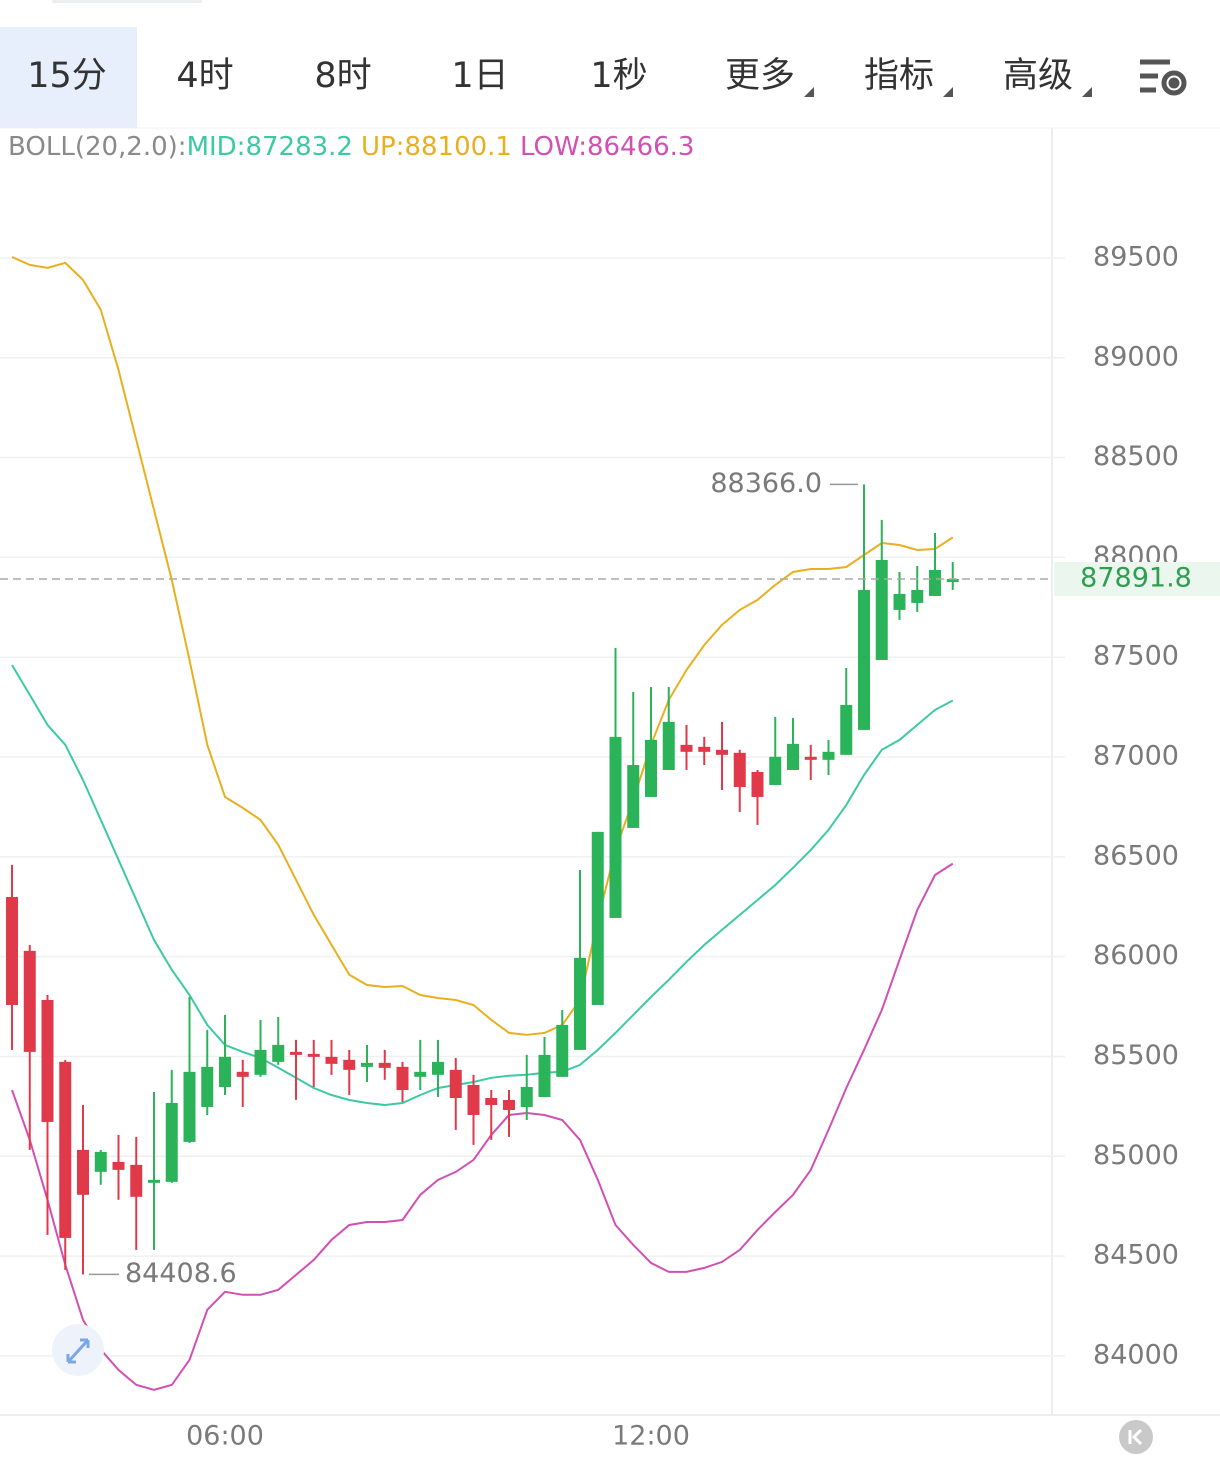 The width and height of the screenshot is (1220, 1461). What do you see at coordinates (1136, 256) in the screenshot?
I see `y-tick-label: 89500` at bounding box center [1136, 256].